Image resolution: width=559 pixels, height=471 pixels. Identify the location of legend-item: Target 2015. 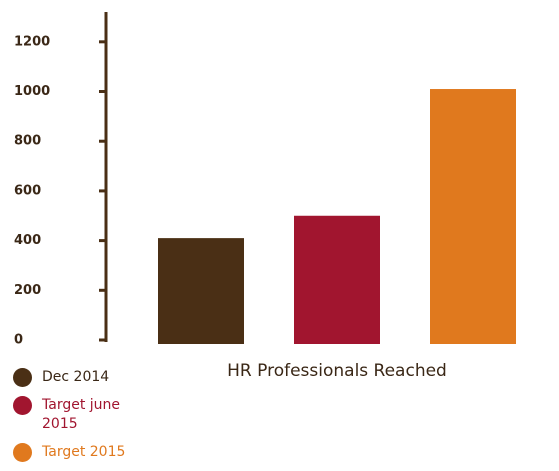
(77, 452).